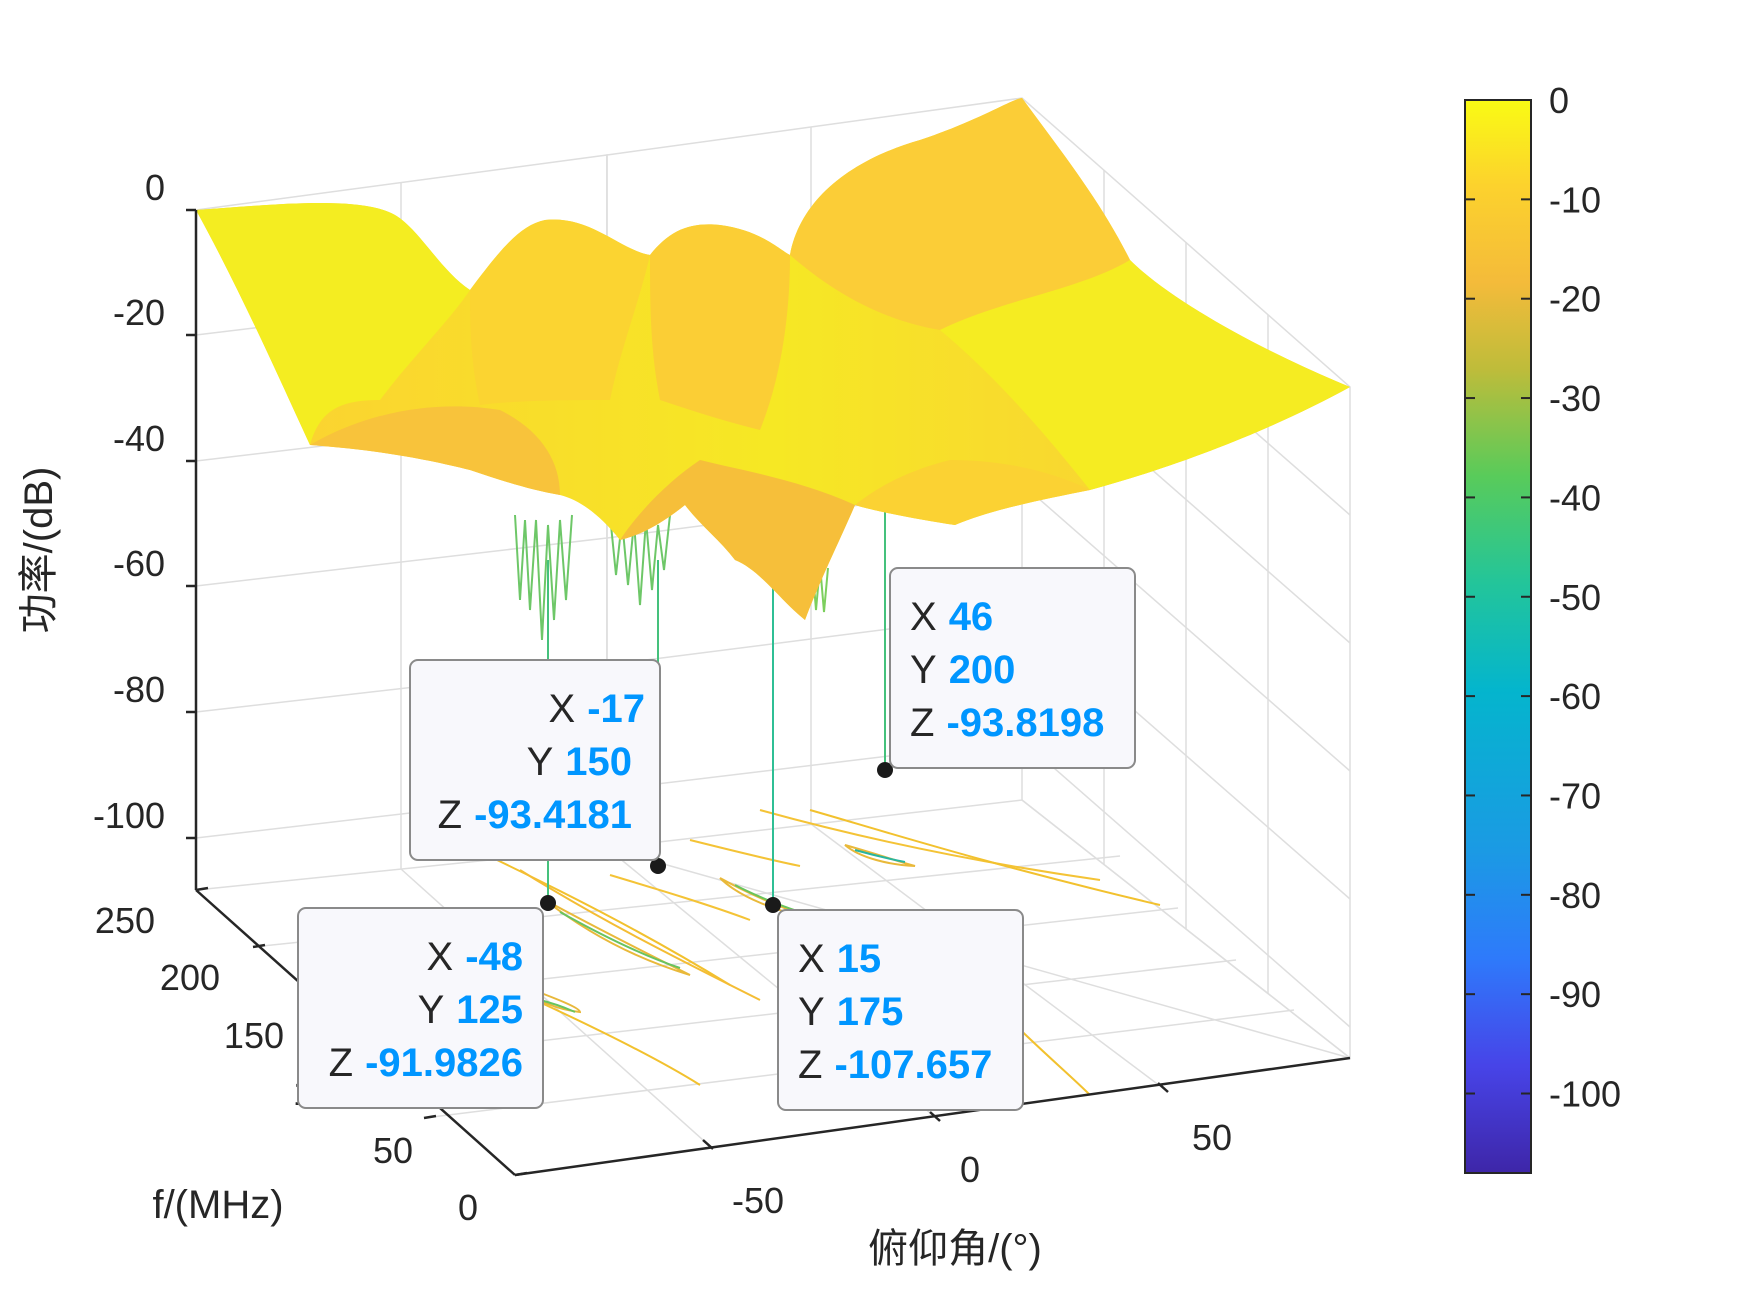  I want to click on datatip-value: 150, so click(598, 762).